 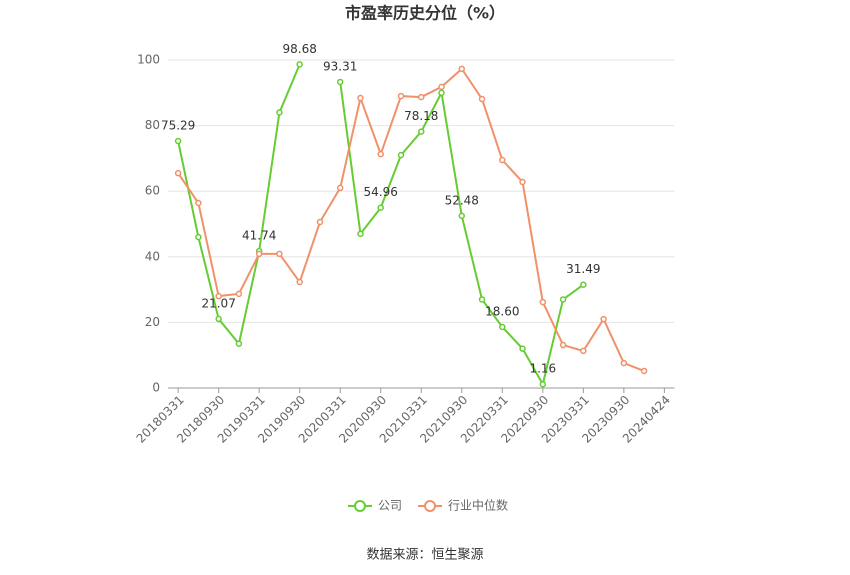 What do you see at coordinates (542, 369) in the screenshot?
I see `data-label: 1.16` at bounding box center [542, 369].